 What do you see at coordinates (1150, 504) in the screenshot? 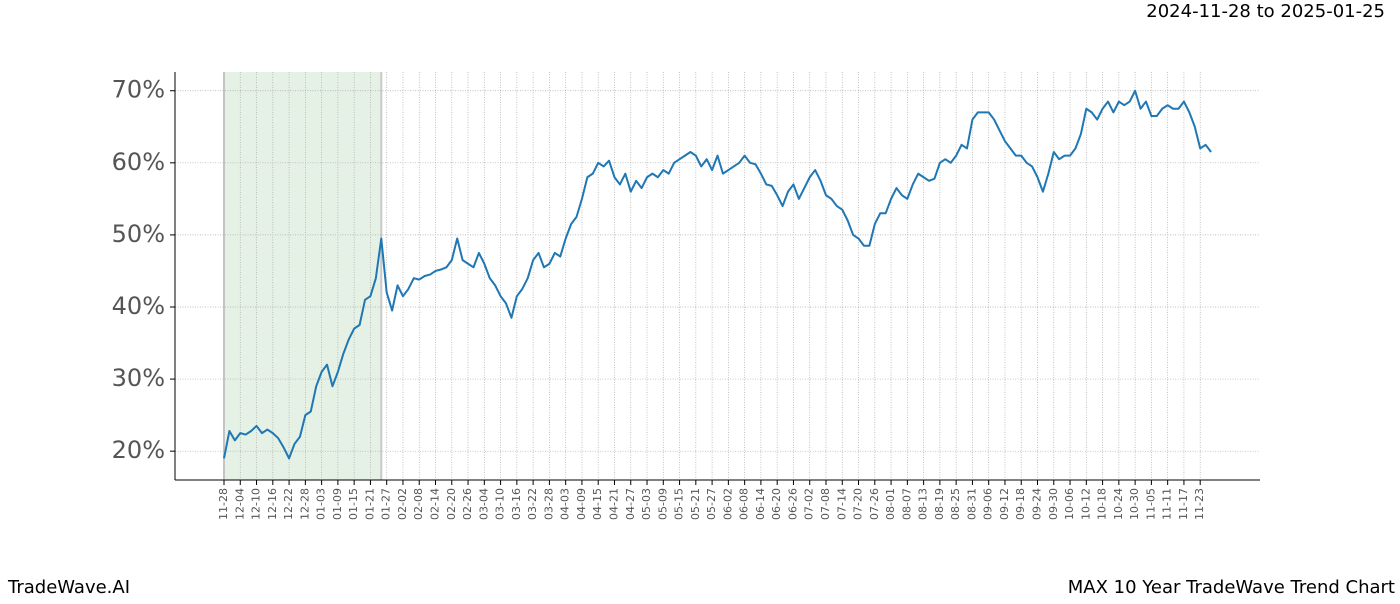
I see `x-tick-label: 11-05` at bounding box center [1150, 504].